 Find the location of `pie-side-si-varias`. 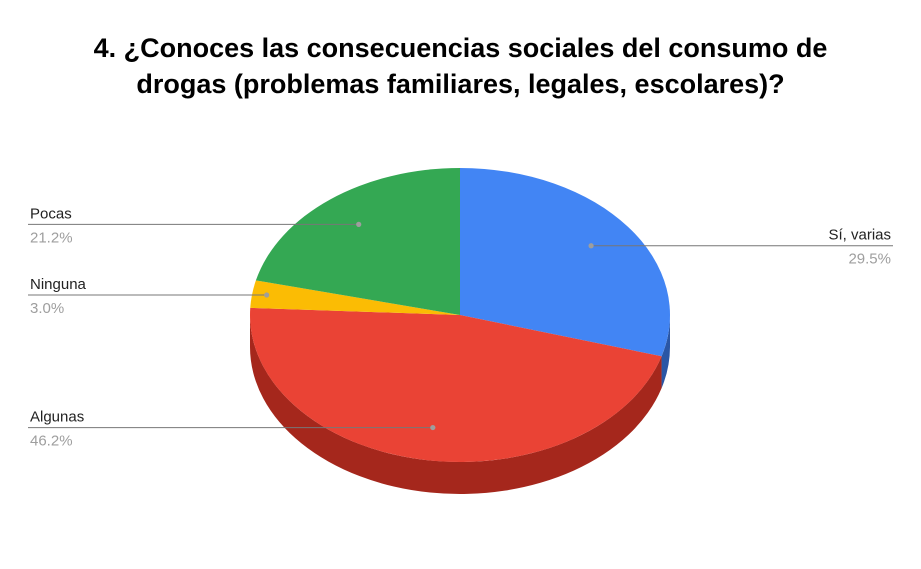

pie-side-si-varias is located at coordinates (665, 352).